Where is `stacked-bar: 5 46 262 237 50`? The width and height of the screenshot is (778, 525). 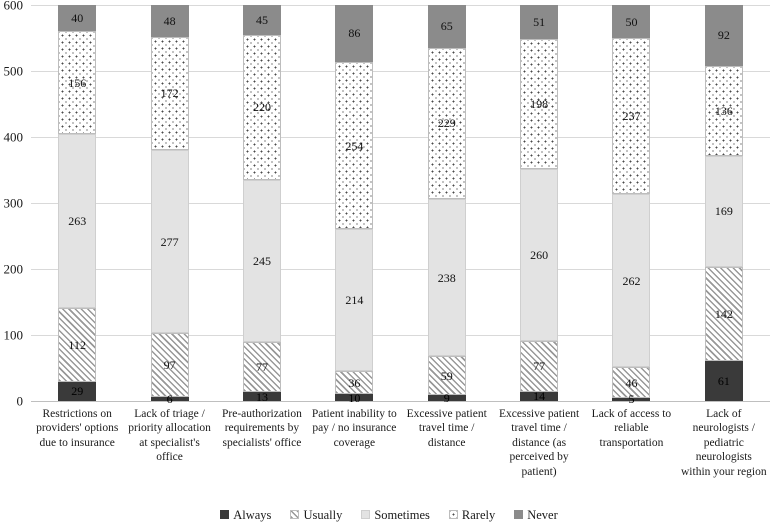
stacked-bar: 5 46 262 237 50 is located at coordinates (631, 206).